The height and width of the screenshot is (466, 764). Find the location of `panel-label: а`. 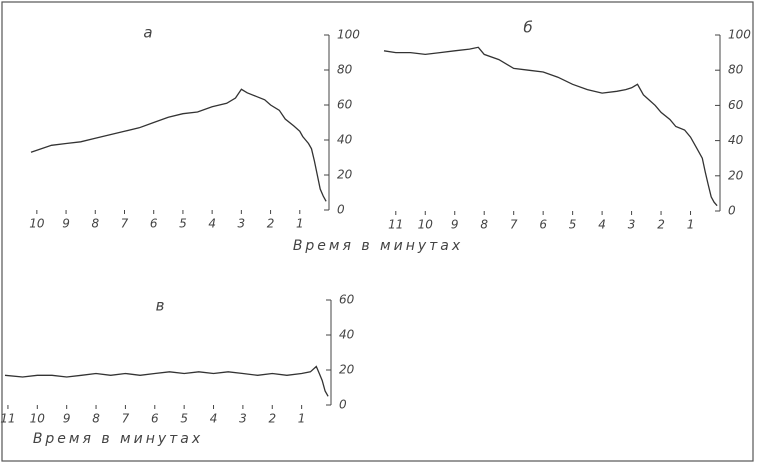

panel-label: а is located at coordinates (147, 33).